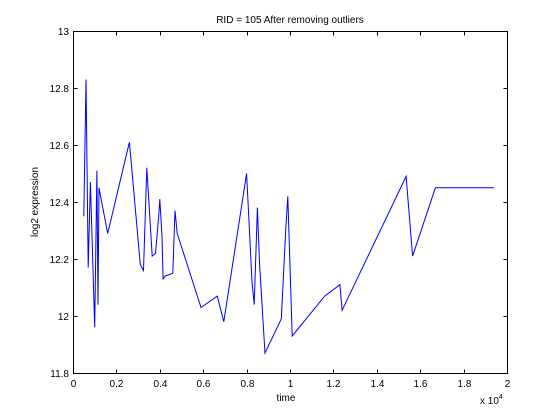  I want to click on x-tick-label: 1.2, so click(334, 384).